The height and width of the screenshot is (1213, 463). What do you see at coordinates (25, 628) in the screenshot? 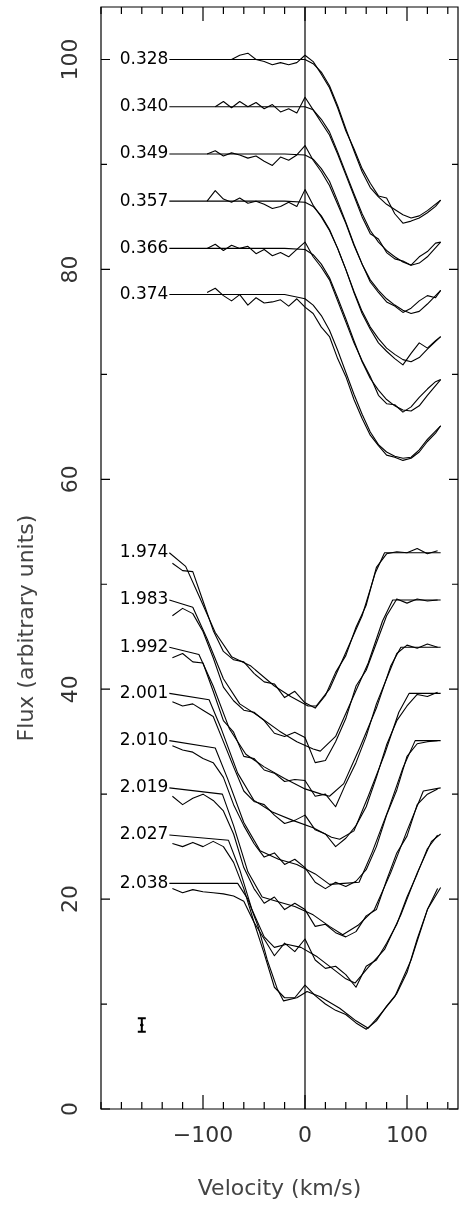
I see `y-axis-title: Flux (arbitrary units)` at bounding box center [25, 628].